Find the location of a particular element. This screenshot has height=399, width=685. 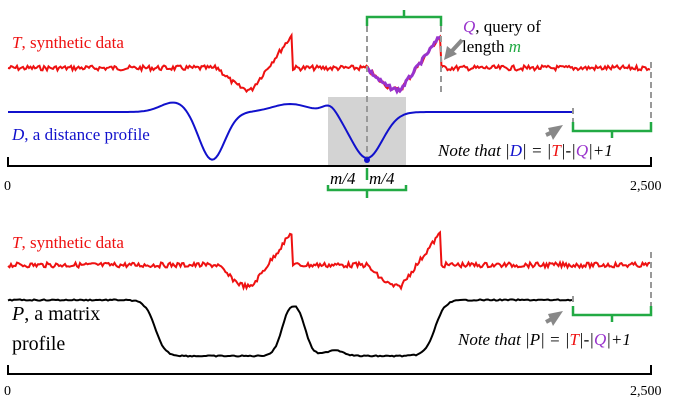

query-label-line2: length m is located at coordinates (491, 46).